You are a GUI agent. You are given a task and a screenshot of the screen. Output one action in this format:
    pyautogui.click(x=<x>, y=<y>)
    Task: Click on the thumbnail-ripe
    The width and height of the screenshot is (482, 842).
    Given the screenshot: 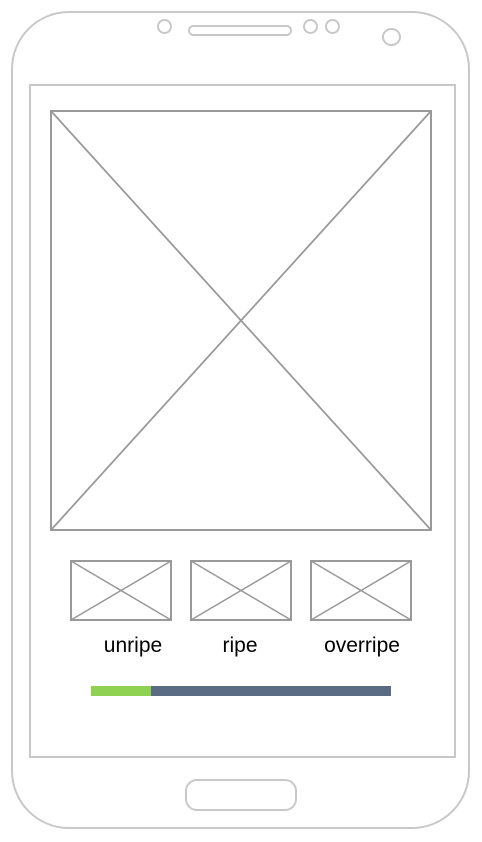 What is the action you would take?
    pyautogui.click(x=241, y=590)
    